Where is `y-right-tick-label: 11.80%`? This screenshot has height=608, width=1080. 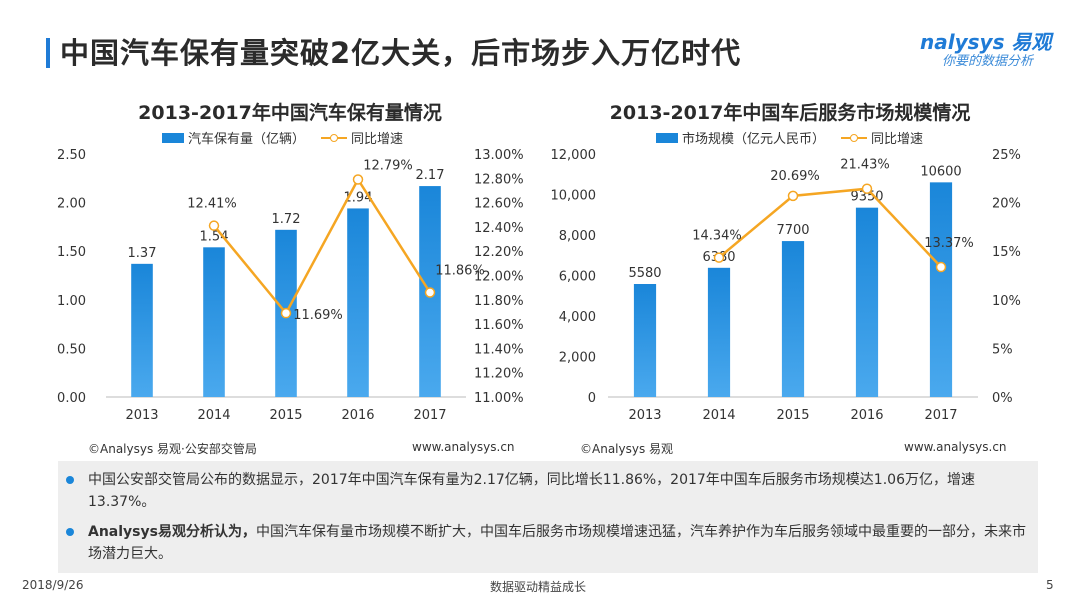
y-right-tick-label: 11.80% is located at coordinates (499, 301).